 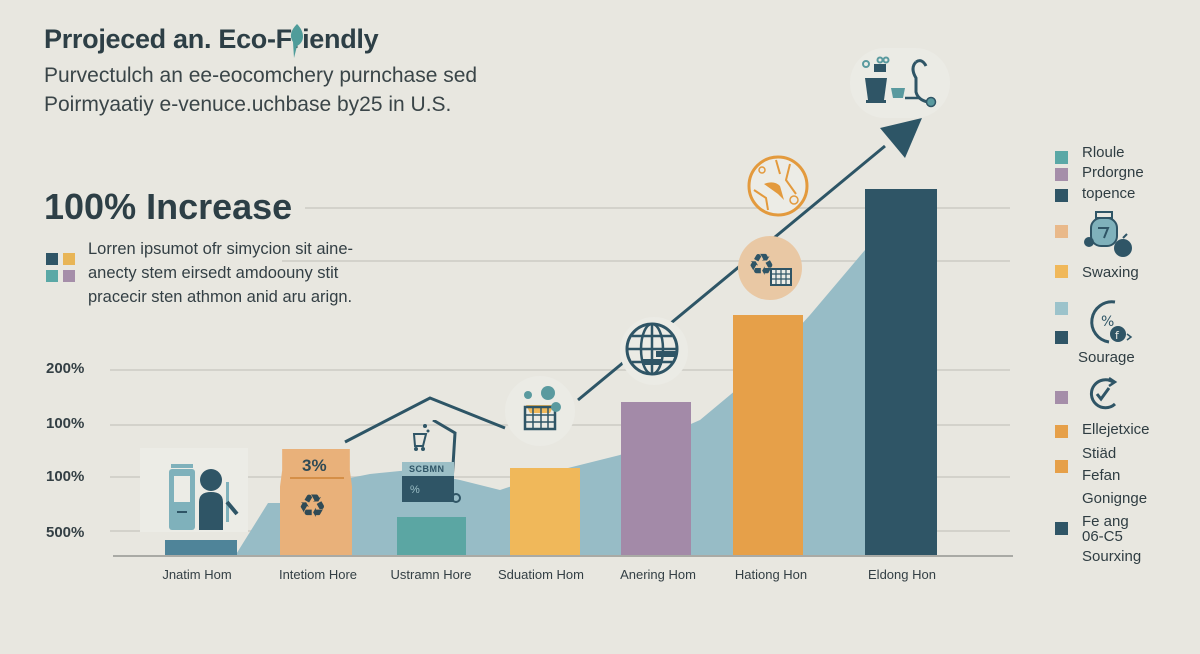 I want to click on jar-apple-icon, so click(x=1108, y=234).